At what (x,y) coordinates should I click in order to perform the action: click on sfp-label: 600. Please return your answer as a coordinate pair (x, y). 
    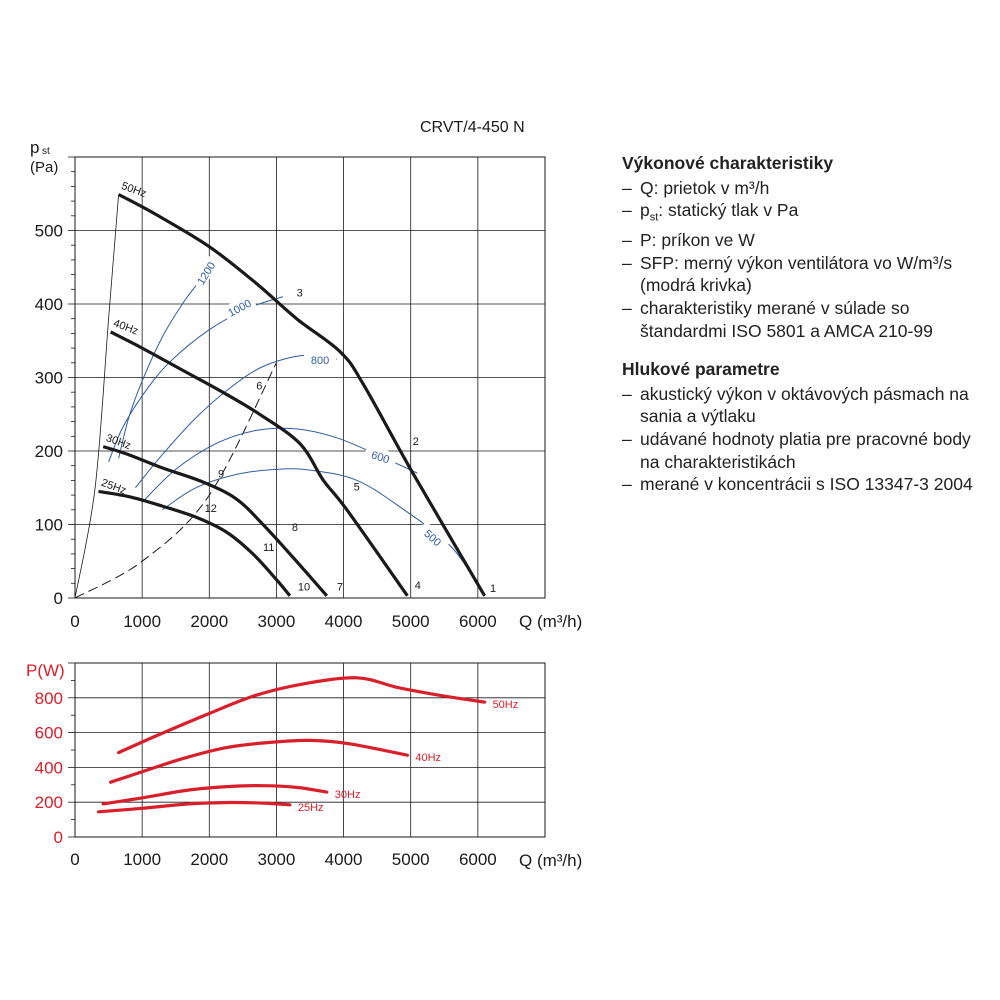
    Looking at the image, I should click on (380, 457).